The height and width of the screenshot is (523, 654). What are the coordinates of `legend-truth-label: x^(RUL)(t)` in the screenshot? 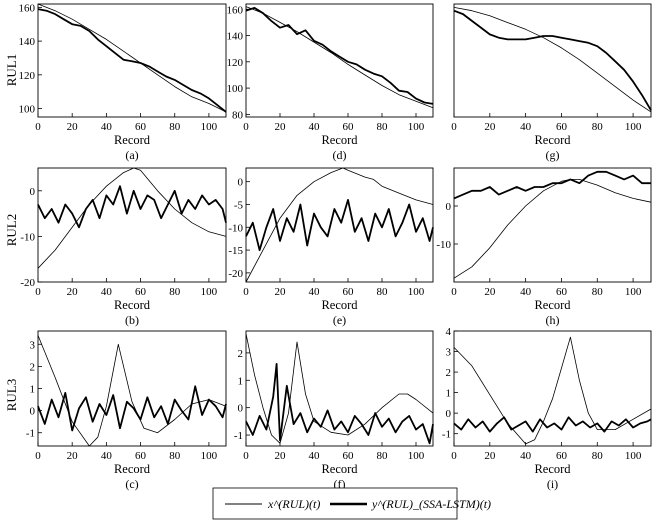 It's located at (293, 504).